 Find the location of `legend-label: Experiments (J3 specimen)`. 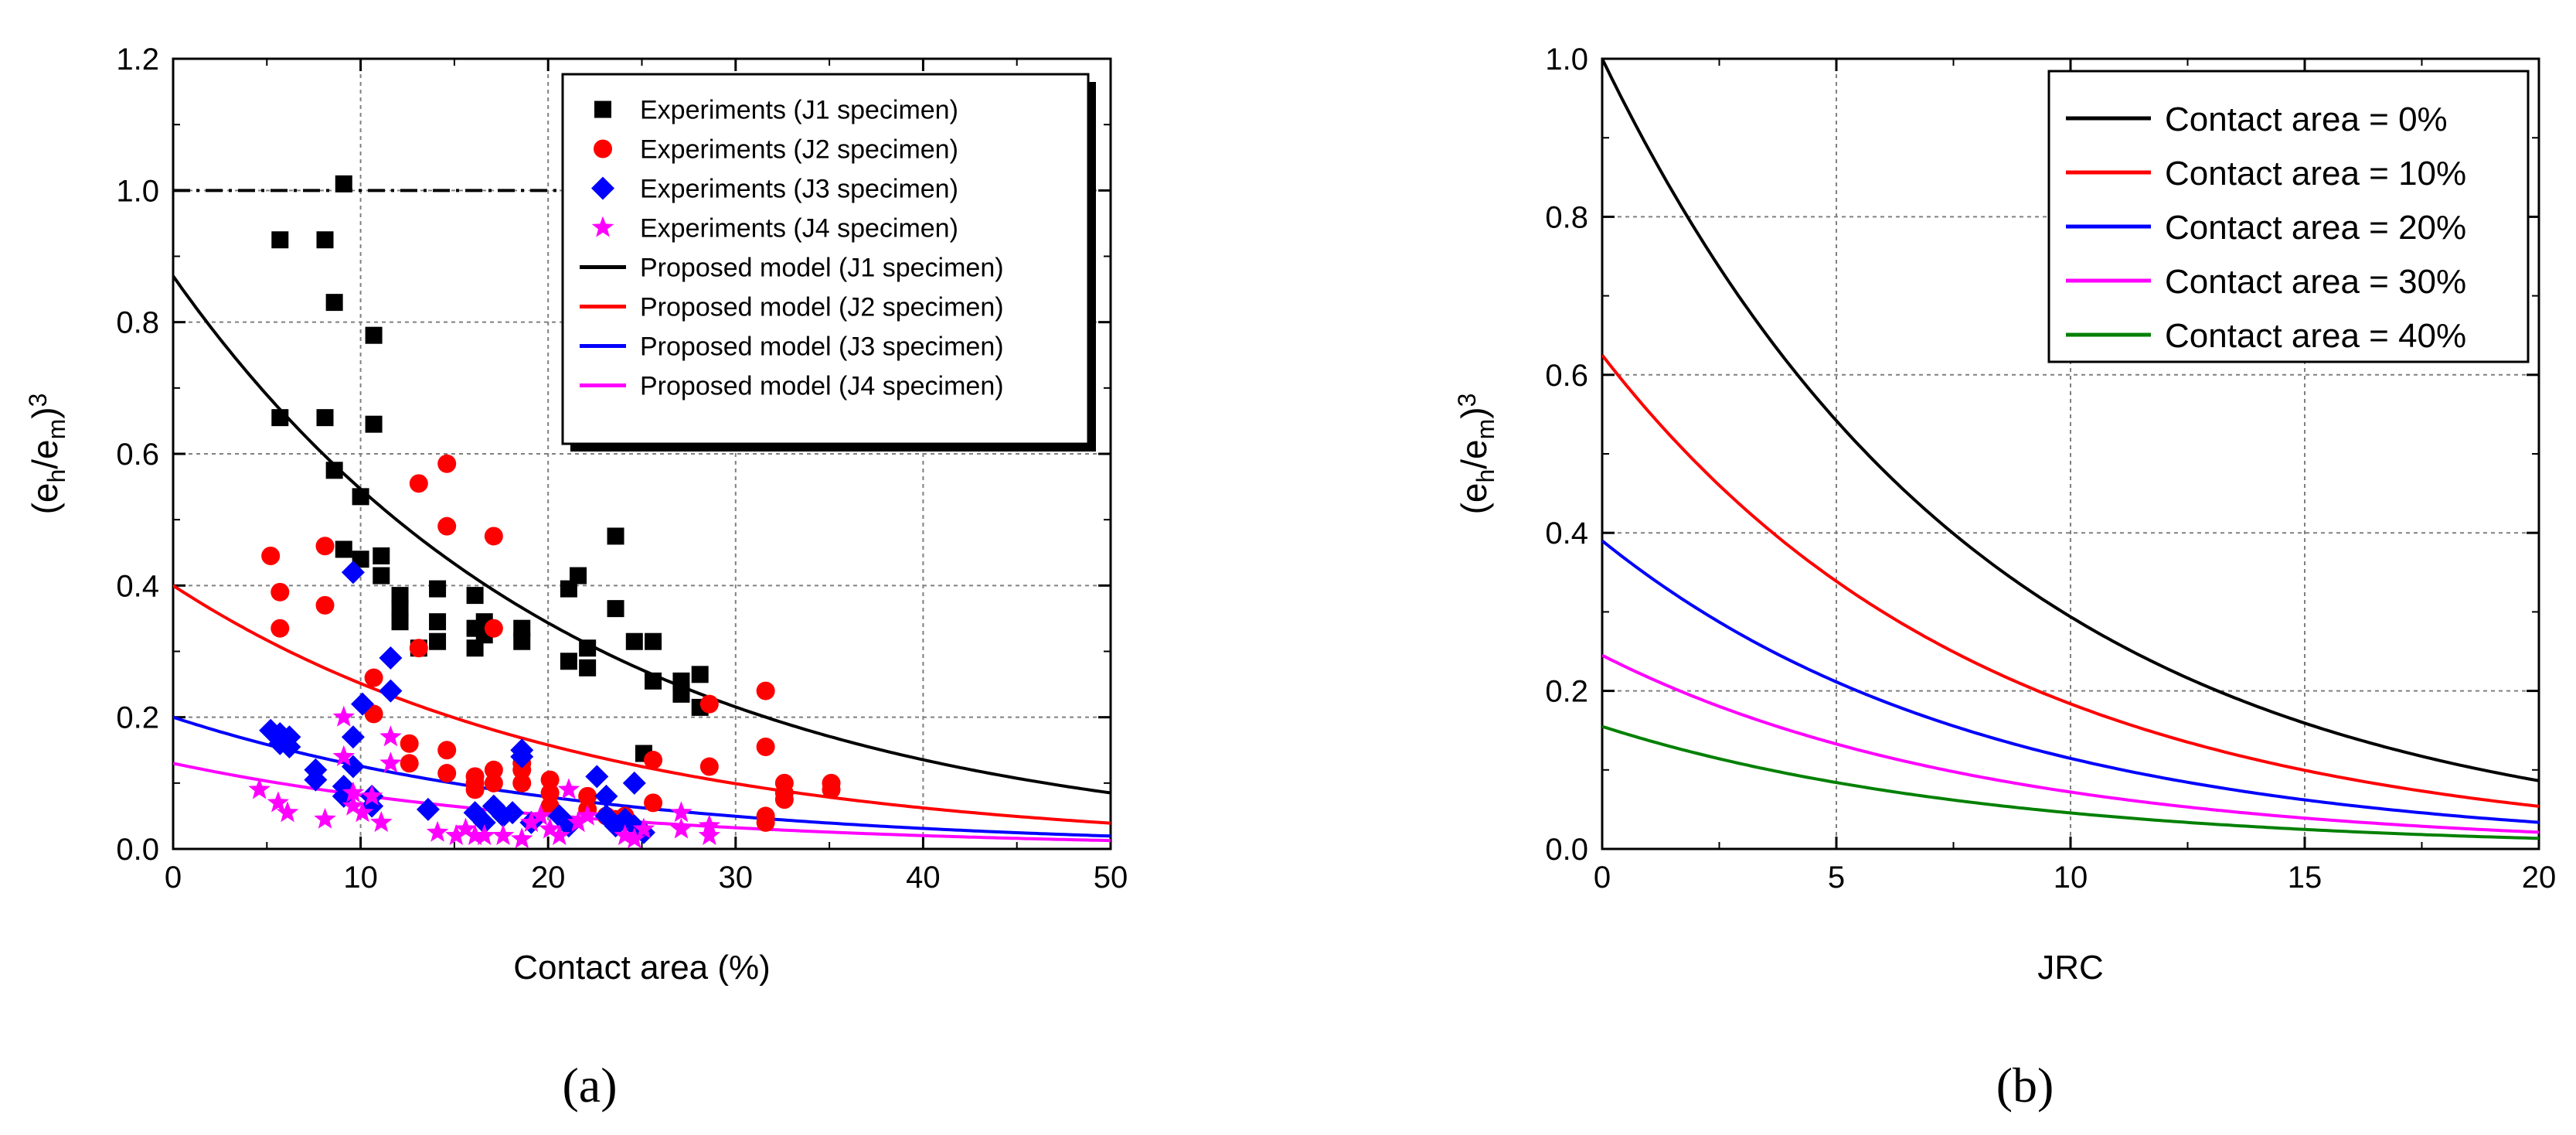

legend-label: Experiments (J3 specimen) is located at coordinates (799, 189).